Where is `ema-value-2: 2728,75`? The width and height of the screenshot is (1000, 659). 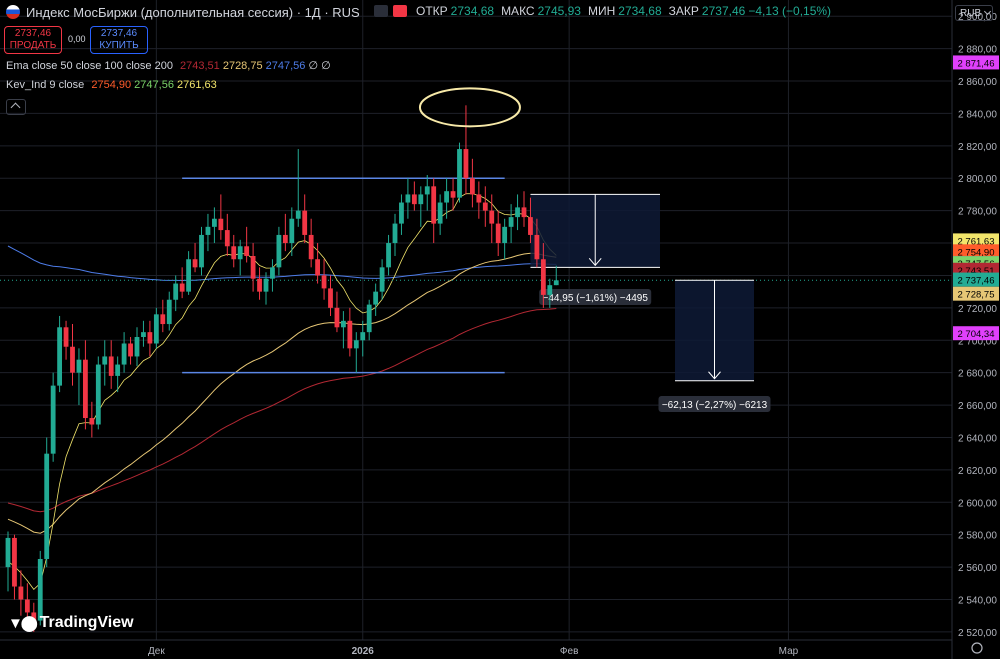 ema-value-2: 2728,75 is located at coordinates (242, 66).